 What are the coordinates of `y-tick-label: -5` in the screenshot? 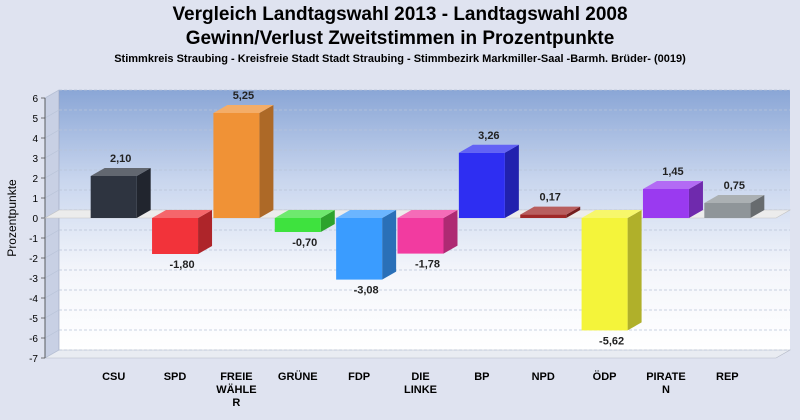 It's located at (33, 319).